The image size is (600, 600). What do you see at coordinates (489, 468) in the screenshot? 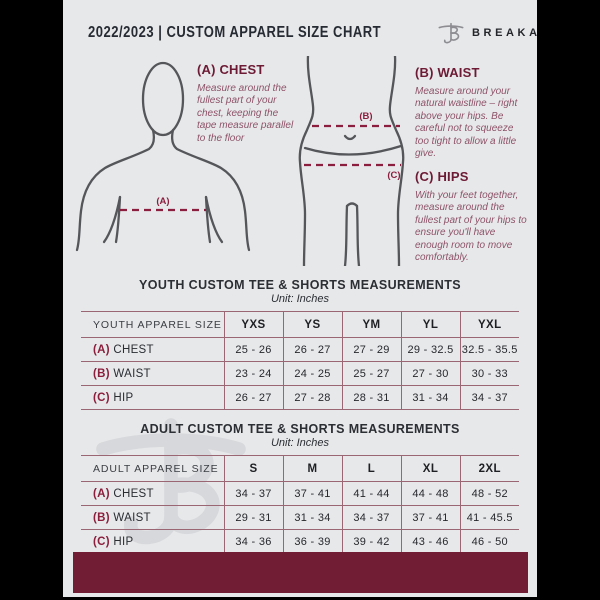
I see `size-column-header: 2XL` at bounding box center [489, 468].